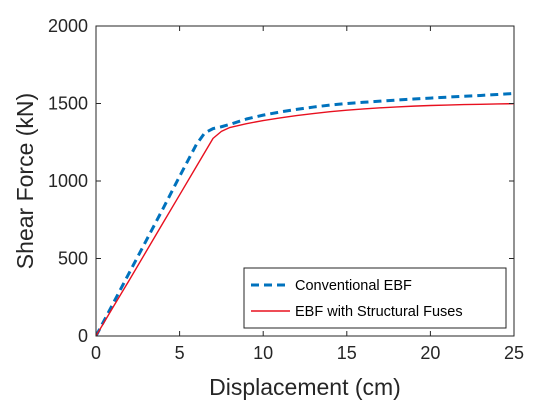 The height and width of the screenshot is (412, 550). I want to click on y-tick-label: 1000, so click(68, 181).